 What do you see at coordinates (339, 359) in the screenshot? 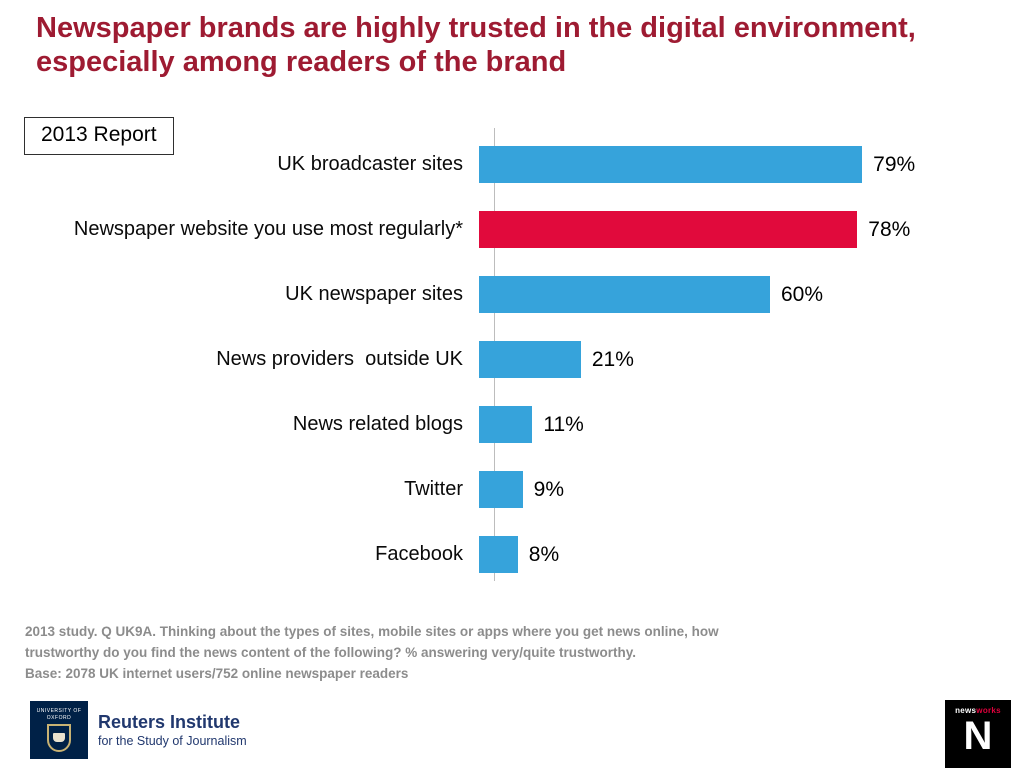
I see `category-label: News providers outside UK` at bounding box center [339, 359].